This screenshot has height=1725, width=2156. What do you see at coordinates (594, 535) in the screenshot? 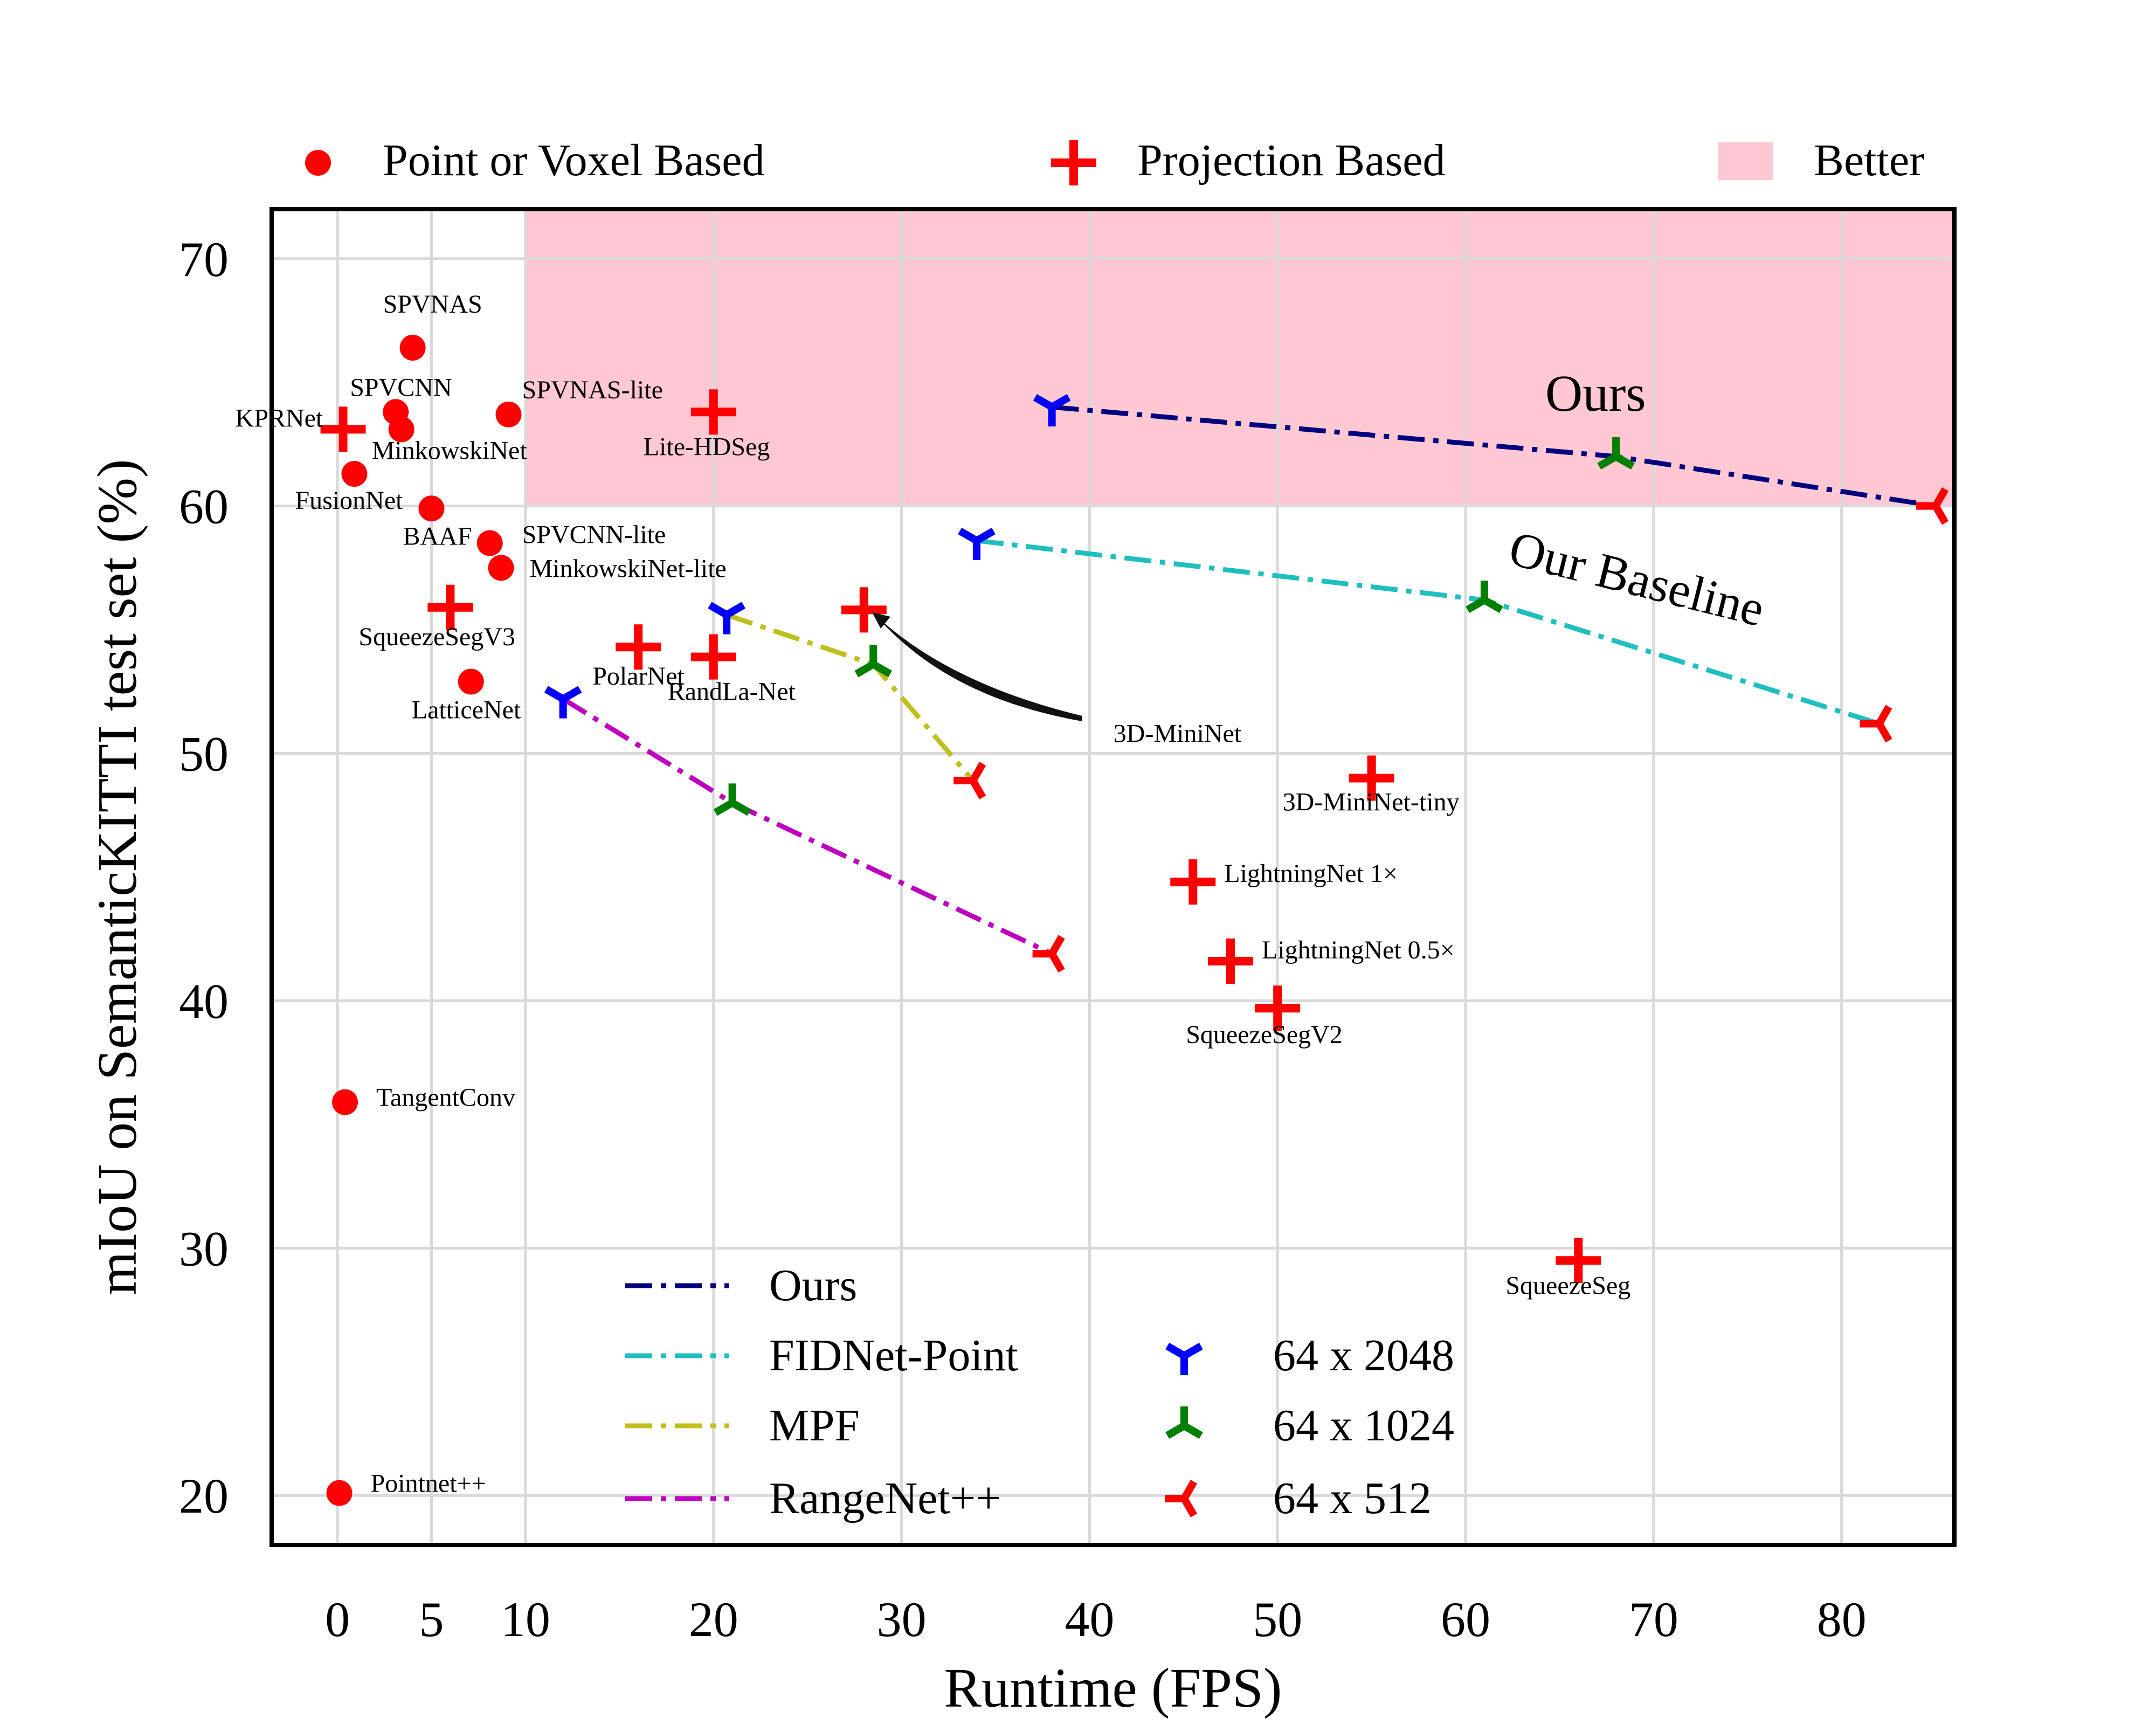
I see `mark-label: SPVCNN-lite` at bounding box center [594, 535].